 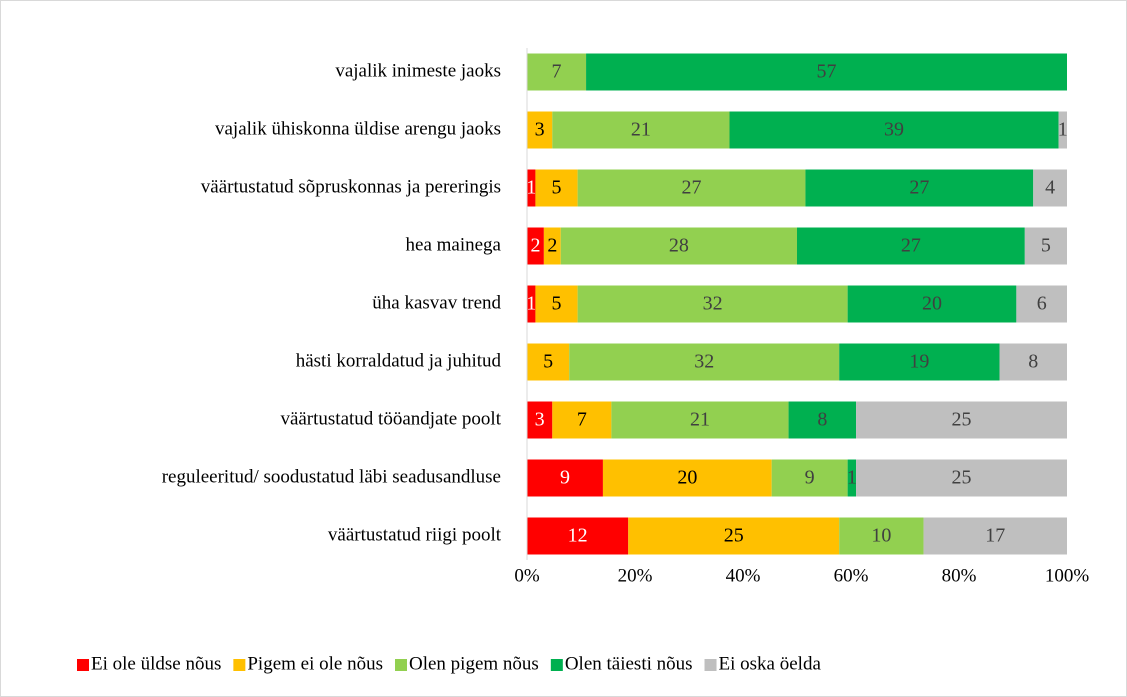 What do you see at coordinates (418, 70) in the screenshot?
I see `y-tick-label: vajalik inimeste jaoks` at bounding box center [418, 70].